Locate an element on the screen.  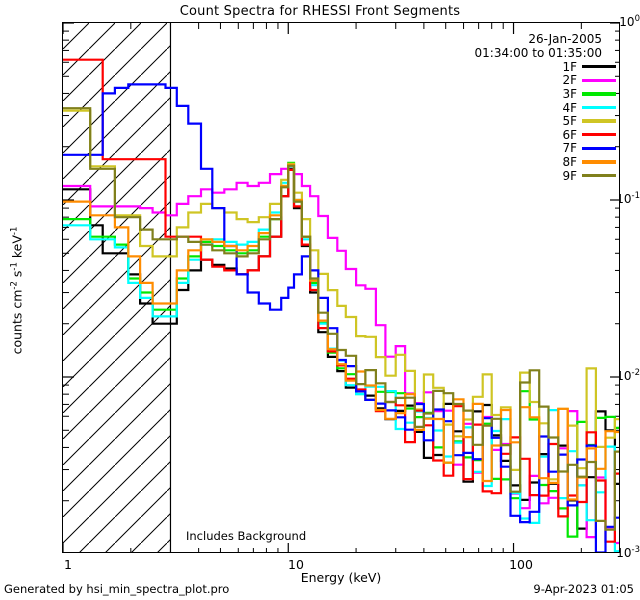
plot-annotation: Includes Background Att A0, FDecim 1 is located at coordinates (246, 528).